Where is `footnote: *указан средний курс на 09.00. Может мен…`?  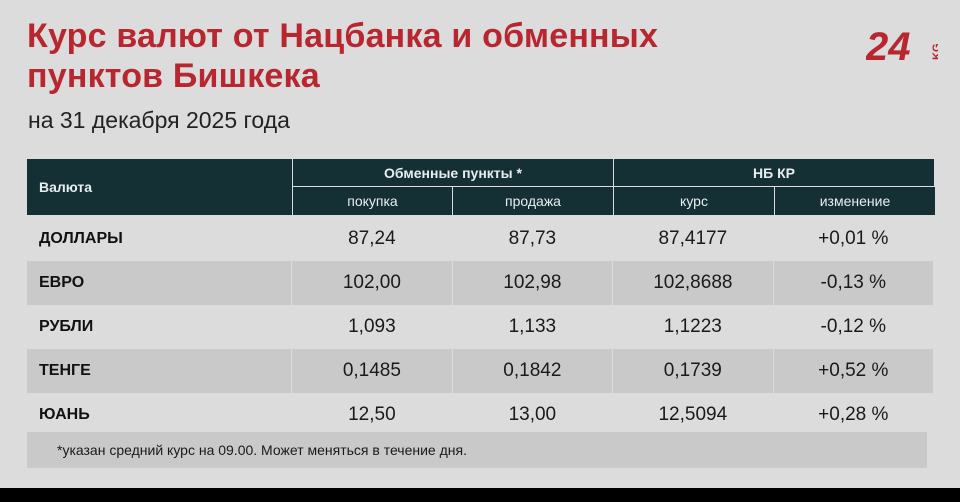
footnote: *указан средний курс на 09.00. Может мен… is located at coordinates (477, 450).